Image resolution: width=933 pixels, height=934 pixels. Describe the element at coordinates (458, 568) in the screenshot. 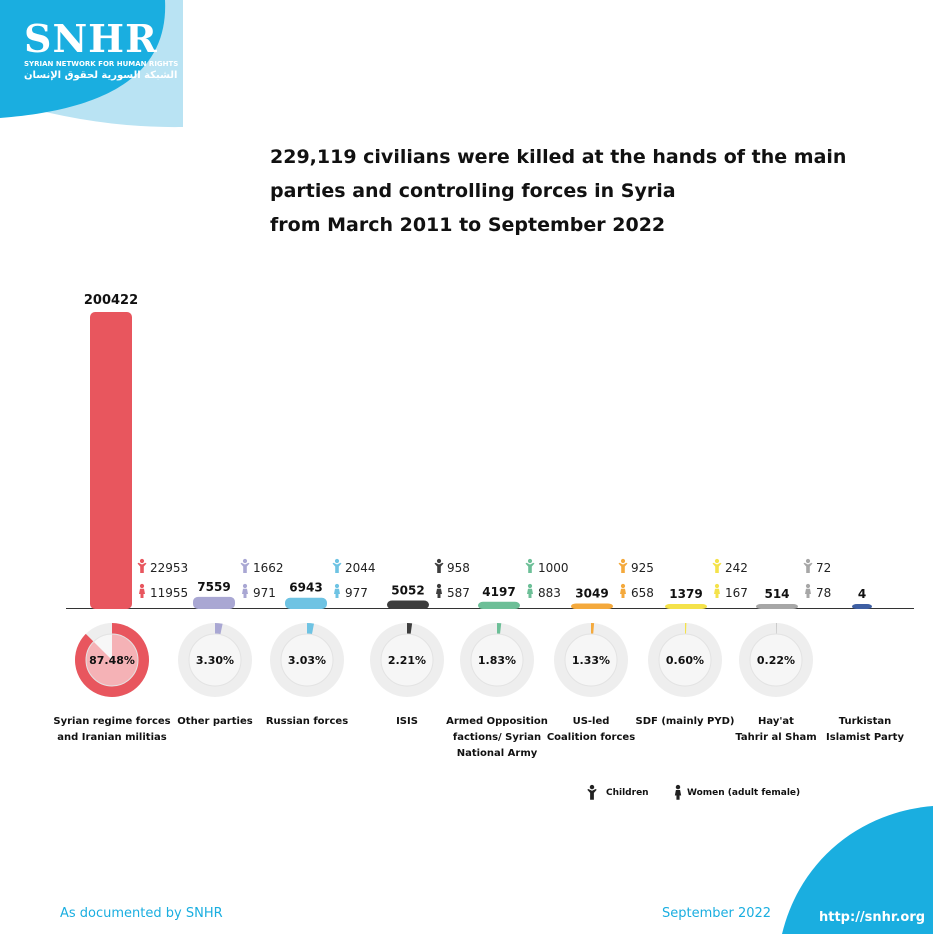

I see `children-count-label: 958` at that location.